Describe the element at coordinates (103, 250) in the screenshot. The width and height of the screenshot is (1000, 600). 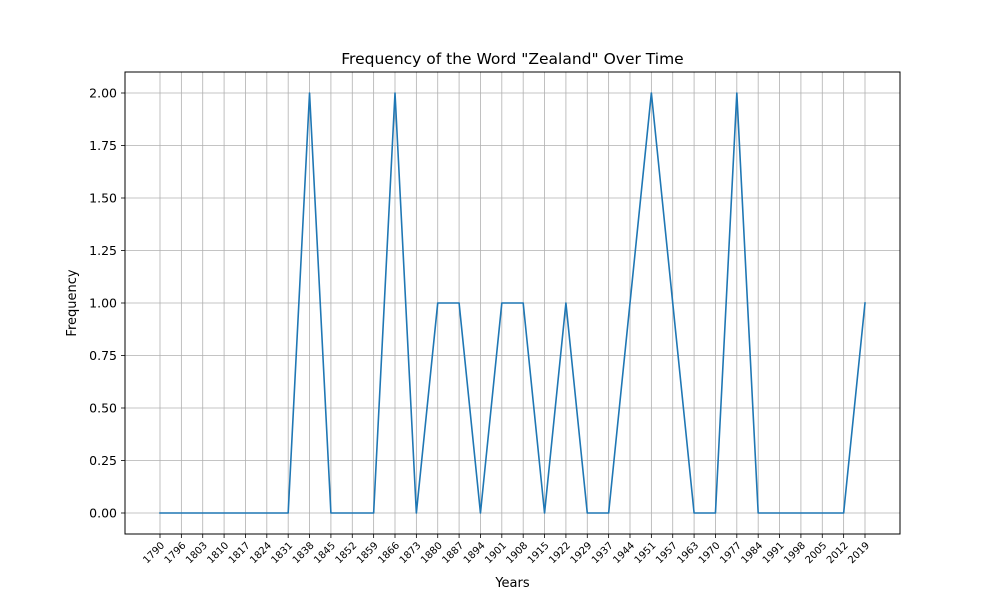
I see `y-tick-label: 1.25` at that location.